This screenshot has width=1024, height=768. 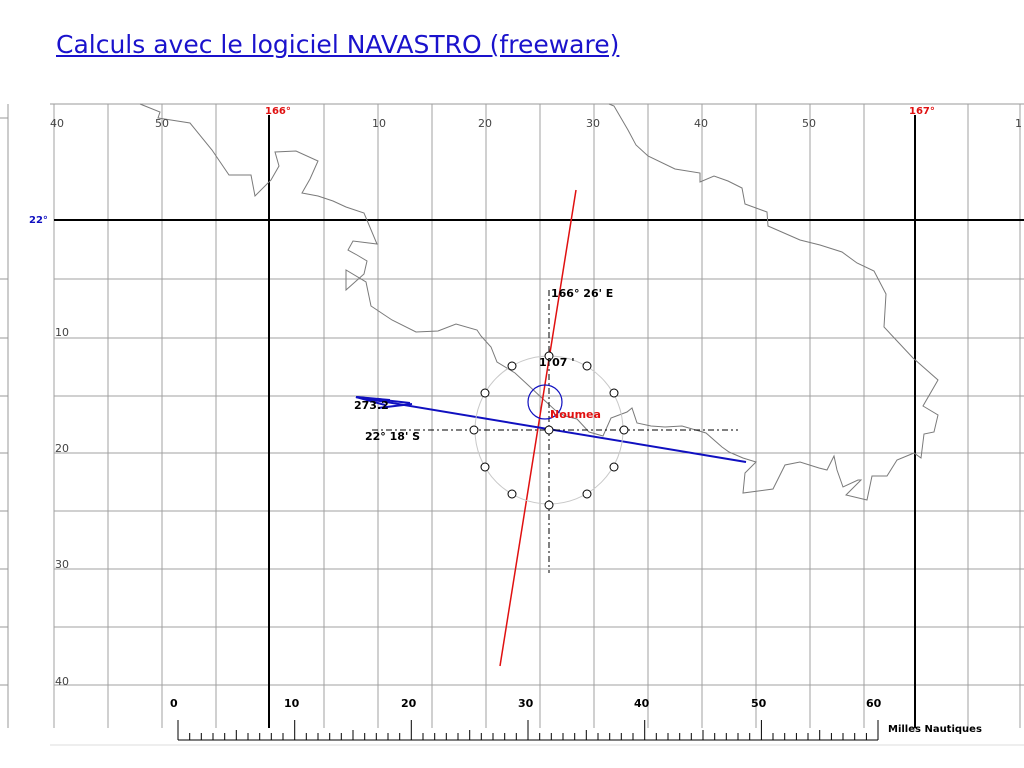 What do you see at coordinates (557, 362) in the screenshot?
I see `angle-annotation: 1°07 '` at bounding box center [557, 362].